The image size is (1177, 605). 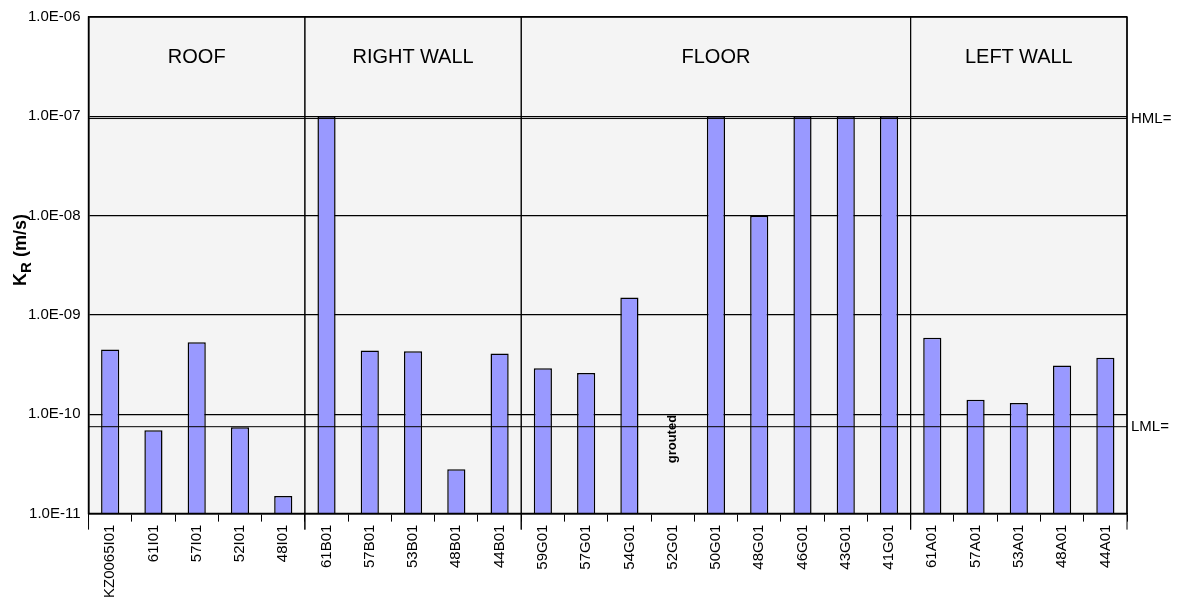 I want to click on x-tick-label: 52G01, so click(x=671, y=547).